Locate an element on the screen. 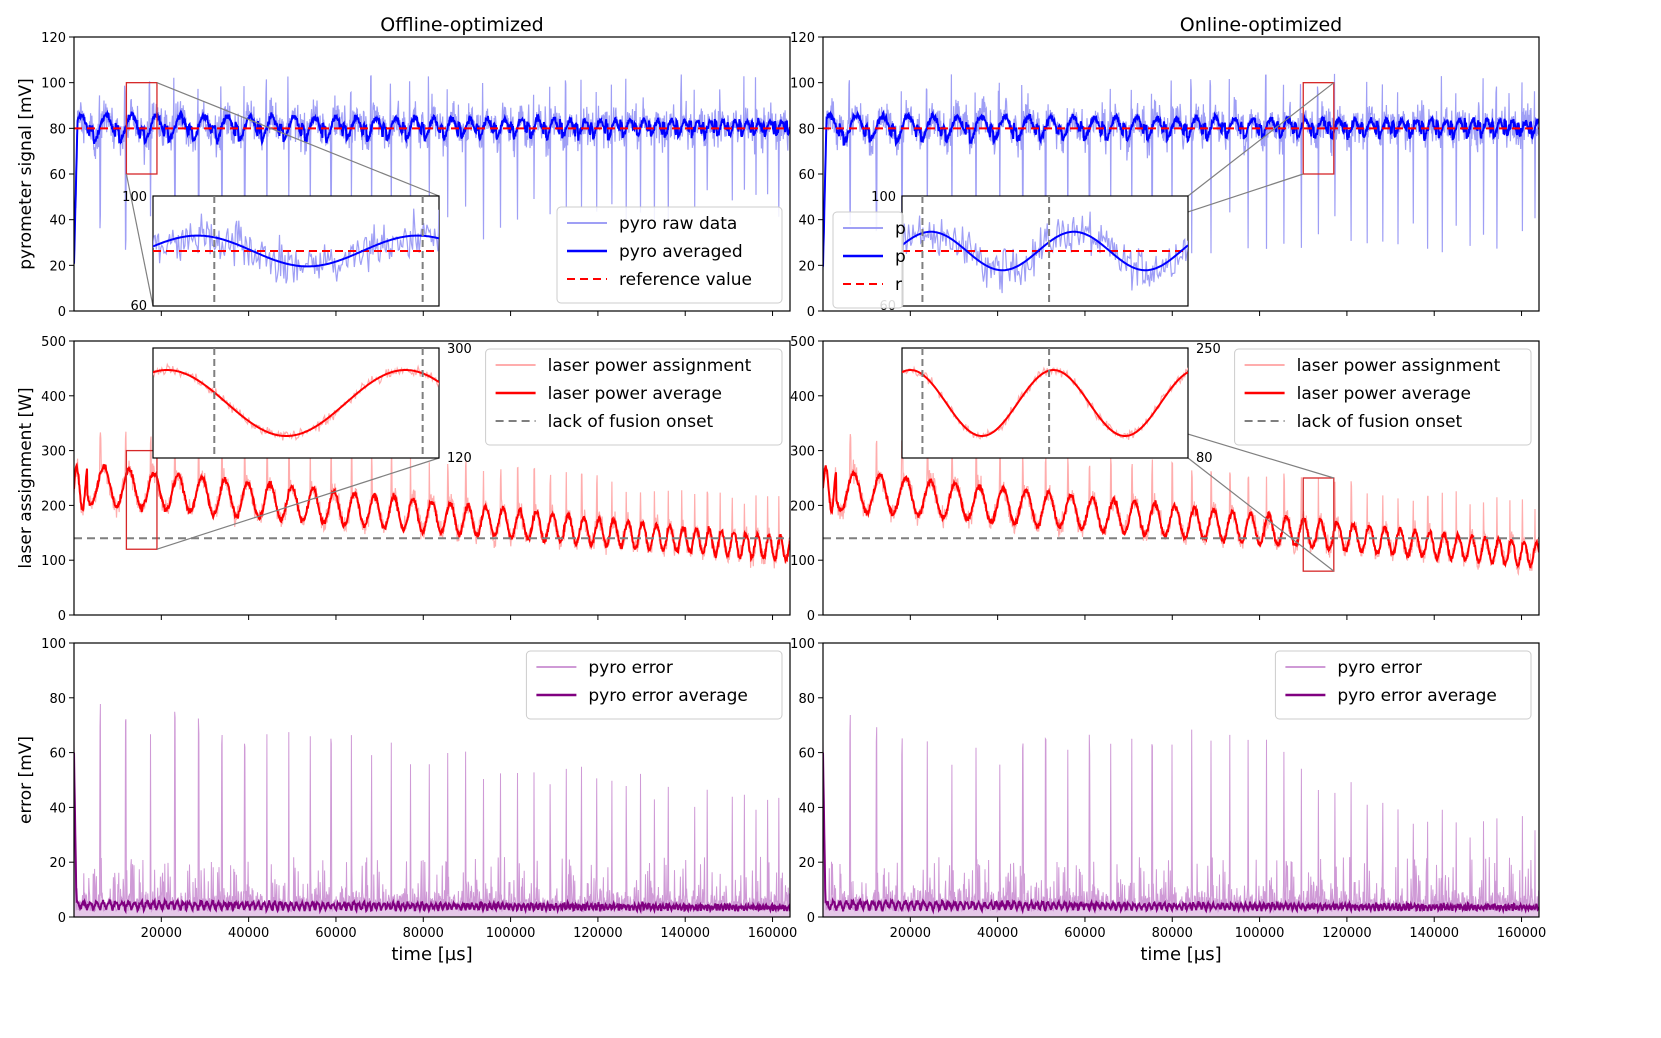 The width and height of the screenshot is (1661, 1038). y-axis-label: error [mV] is located at coordinates (26, 780).